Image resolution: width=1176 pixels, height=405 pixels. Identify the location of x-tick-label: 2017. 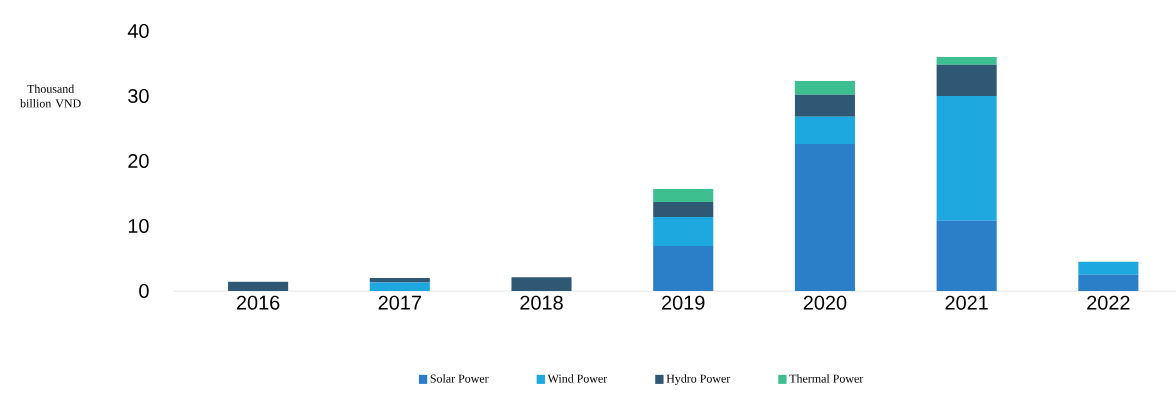
(399, 302).